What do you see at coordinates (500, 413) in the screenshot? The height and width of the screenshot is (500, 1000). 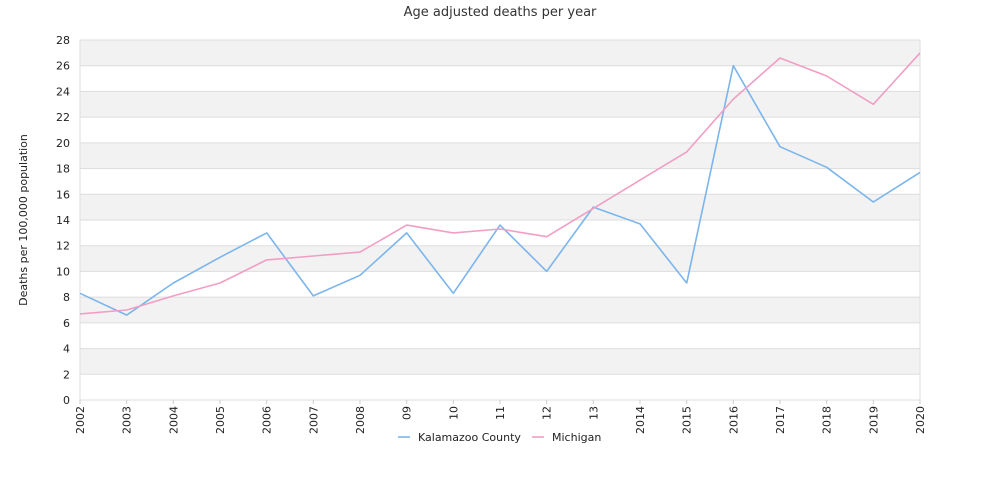 I see `x-tick-label: 11` at bounding box center [500, 413].